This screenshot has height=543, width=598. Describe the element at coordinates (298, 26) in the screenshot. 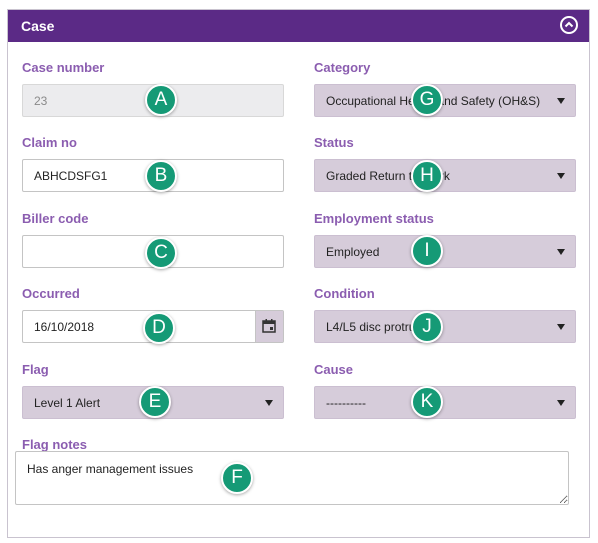

I see `panel-header: Case` at that location.